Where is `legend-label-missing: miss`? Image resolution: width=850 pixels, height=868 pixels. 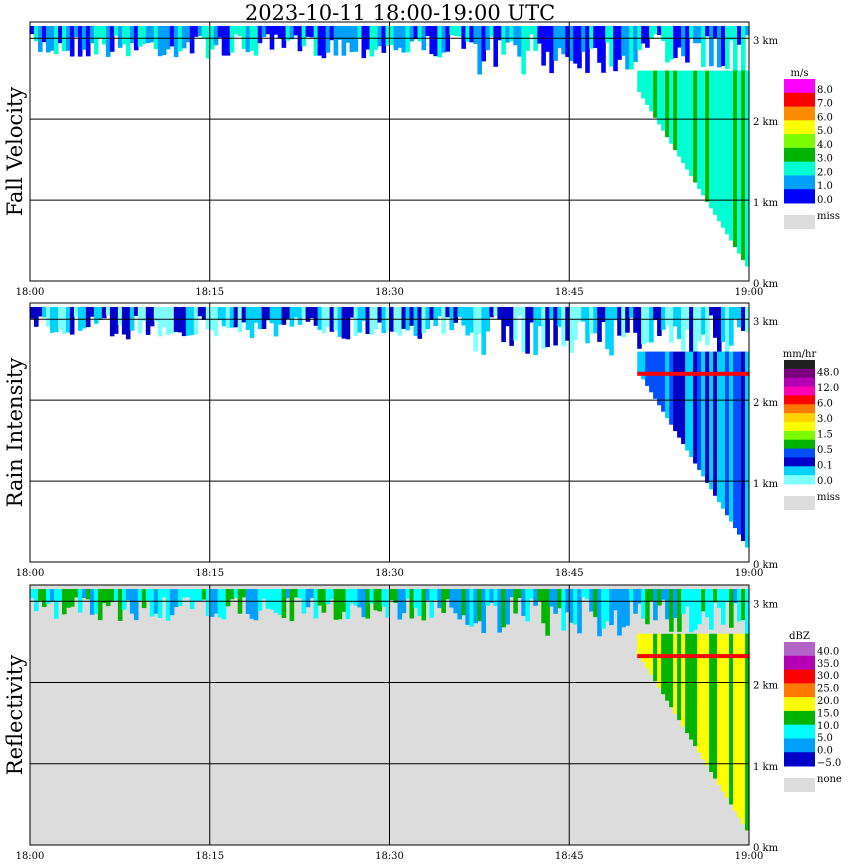 legend-label-missing: miss is located at coordinates (828, 216).